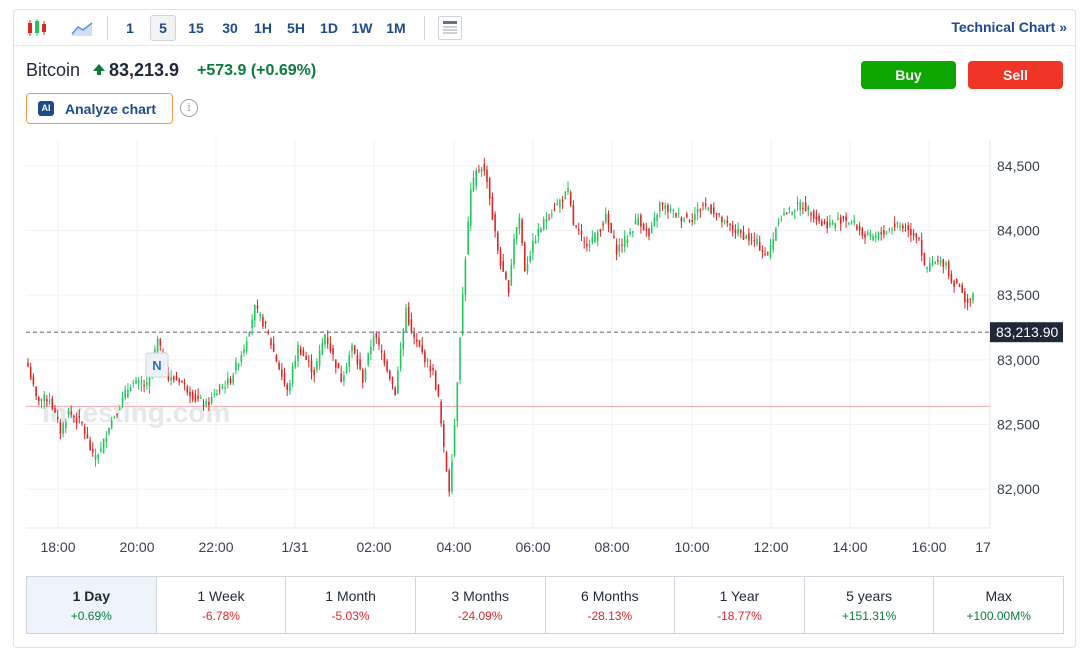 This screenshot has height=658, width=1082. What do you see at coordinates (739, 616) in the screenshot?
I see `range-change: -18.77%` at bounding box center [739, 616].